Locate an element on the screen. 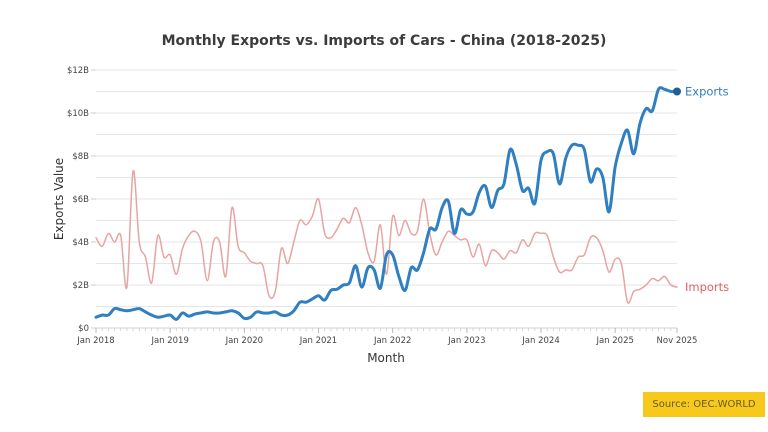  x-tick-label: Jan 2020 is located at coordinates (244, 341).